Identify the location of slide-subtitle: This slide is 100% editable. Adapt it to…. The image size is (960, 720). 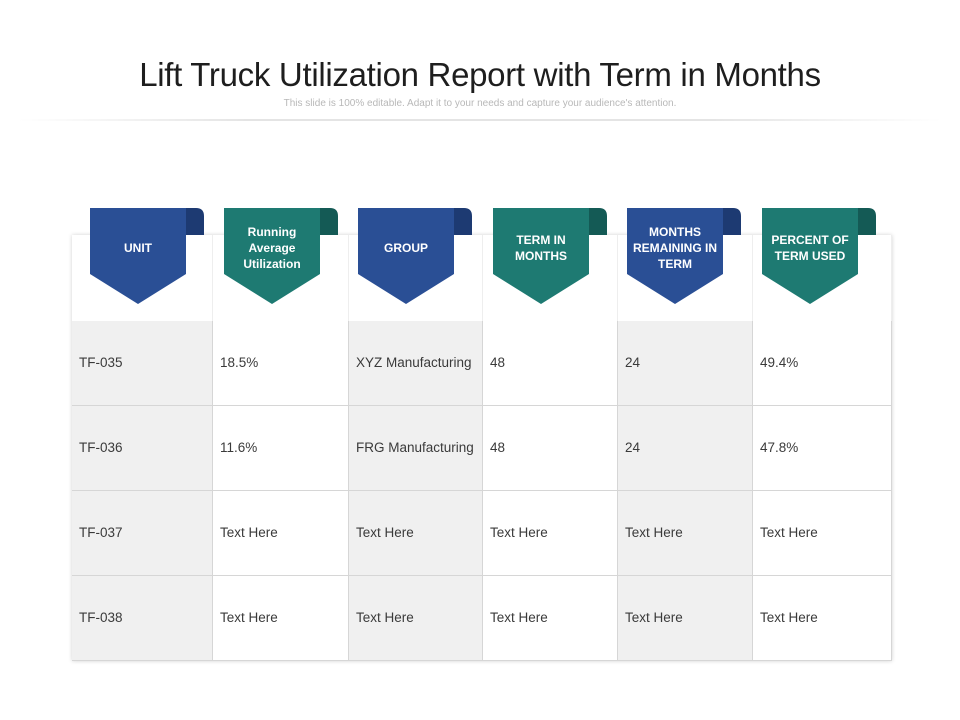
(480, 103).